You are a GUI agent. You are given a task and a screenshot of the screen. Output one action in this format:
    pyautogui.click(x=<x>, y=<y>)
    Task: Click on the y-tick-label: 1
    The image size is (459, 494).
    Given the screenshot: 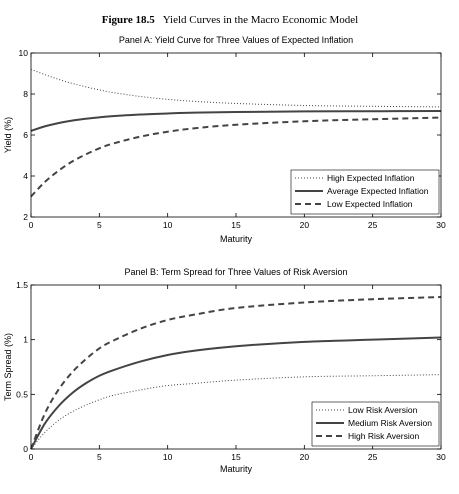 What is the action you would take?
    pyautogui.click(x=25, y=340)
    